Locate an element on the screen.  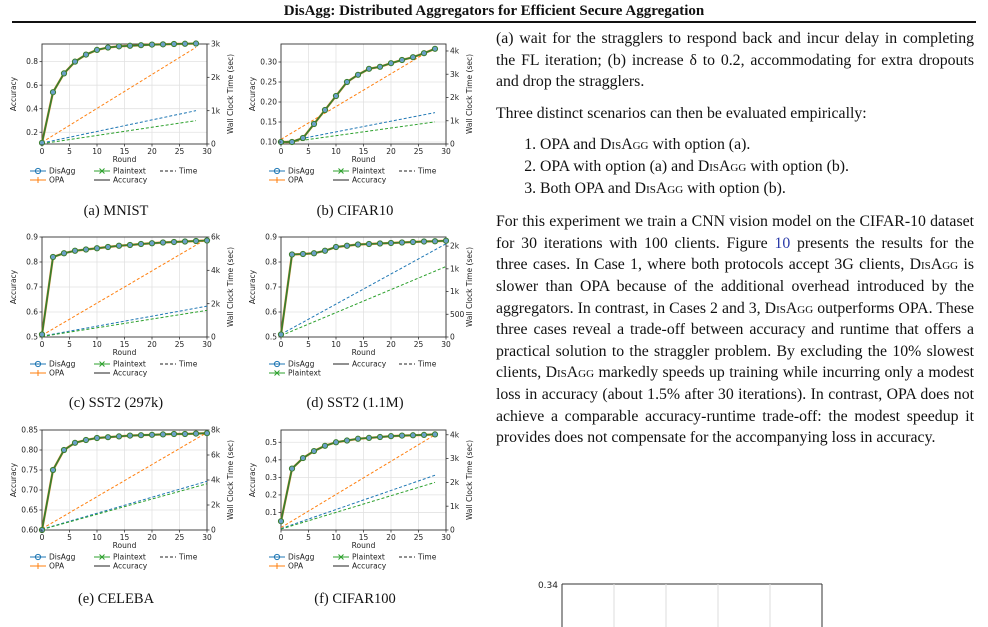
ytick-label: 0.20 is located at coordinates (268, 102).